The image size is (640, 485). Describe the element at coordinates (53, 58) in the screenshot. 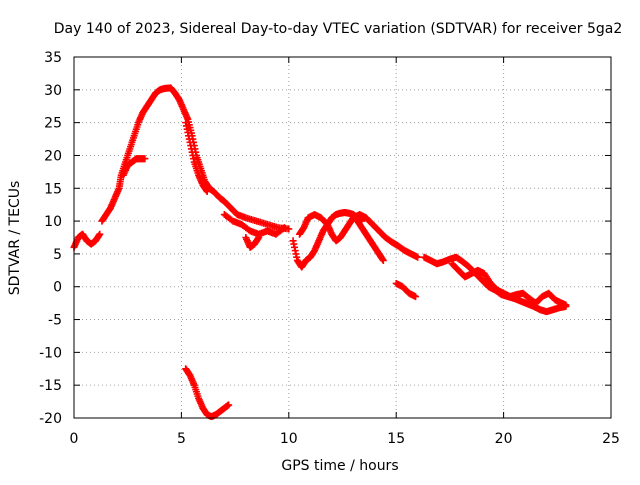

I see `y-tick-label: 35` at that location.